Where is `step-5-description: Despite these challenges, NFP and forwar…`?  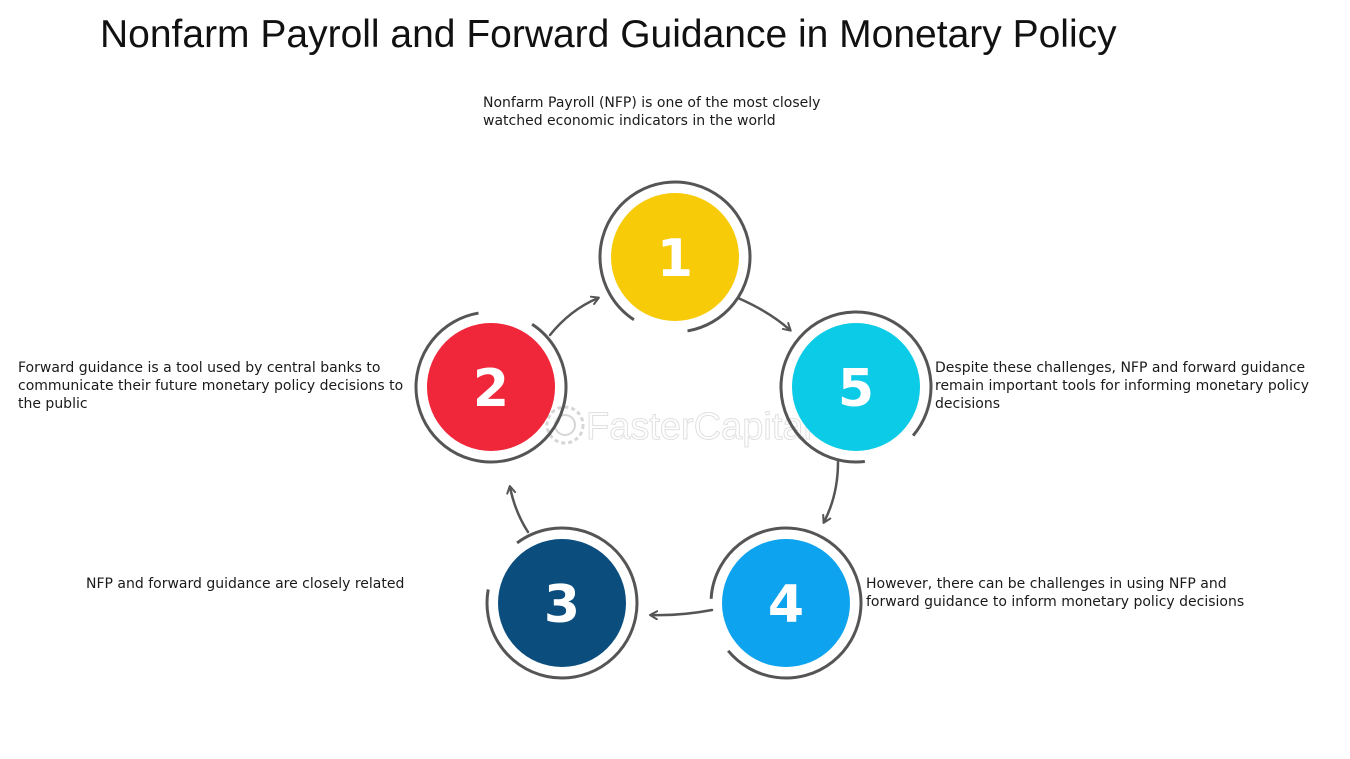
step-5-description: Despite these challenges, NFP and forwar… is located at coordinates (1122, 386).